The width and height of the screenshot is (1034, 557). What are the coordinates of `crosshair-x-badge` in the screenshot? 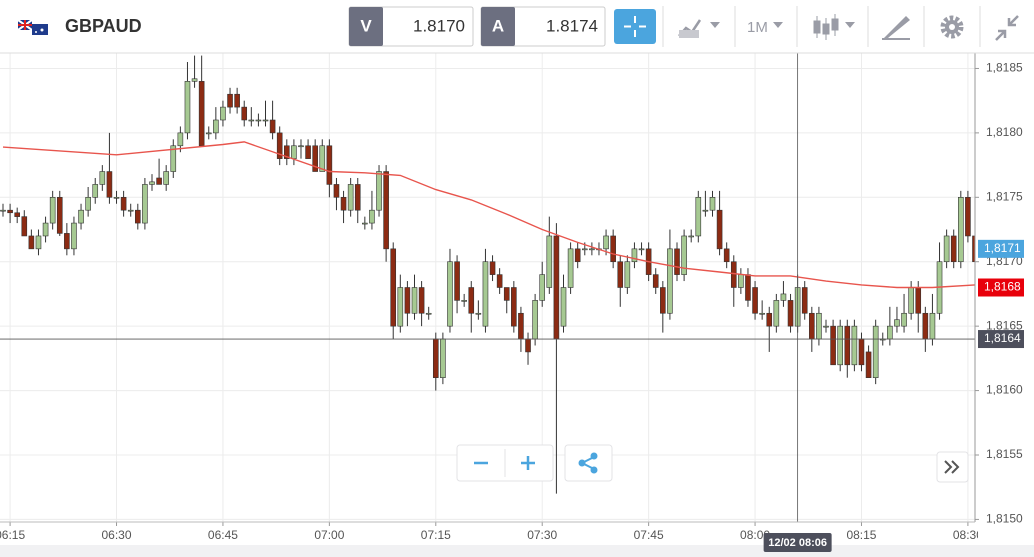 It's located at (797, 542).